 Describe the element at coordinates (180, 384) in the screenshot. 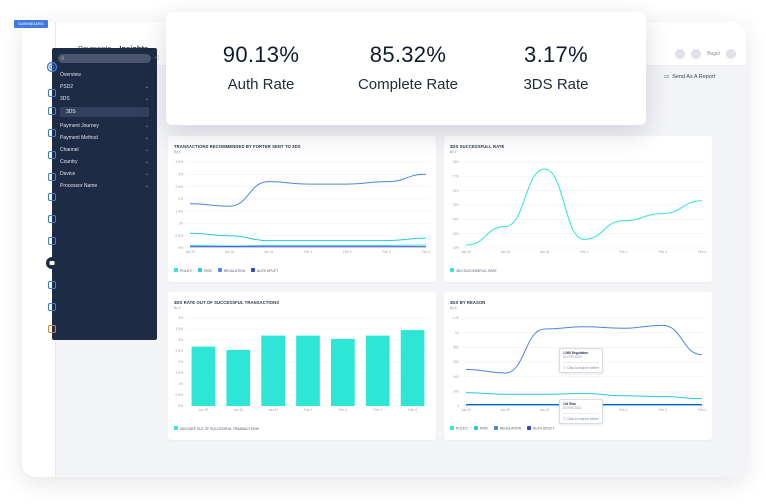

I see `y-tick-label: 1%` at that location.